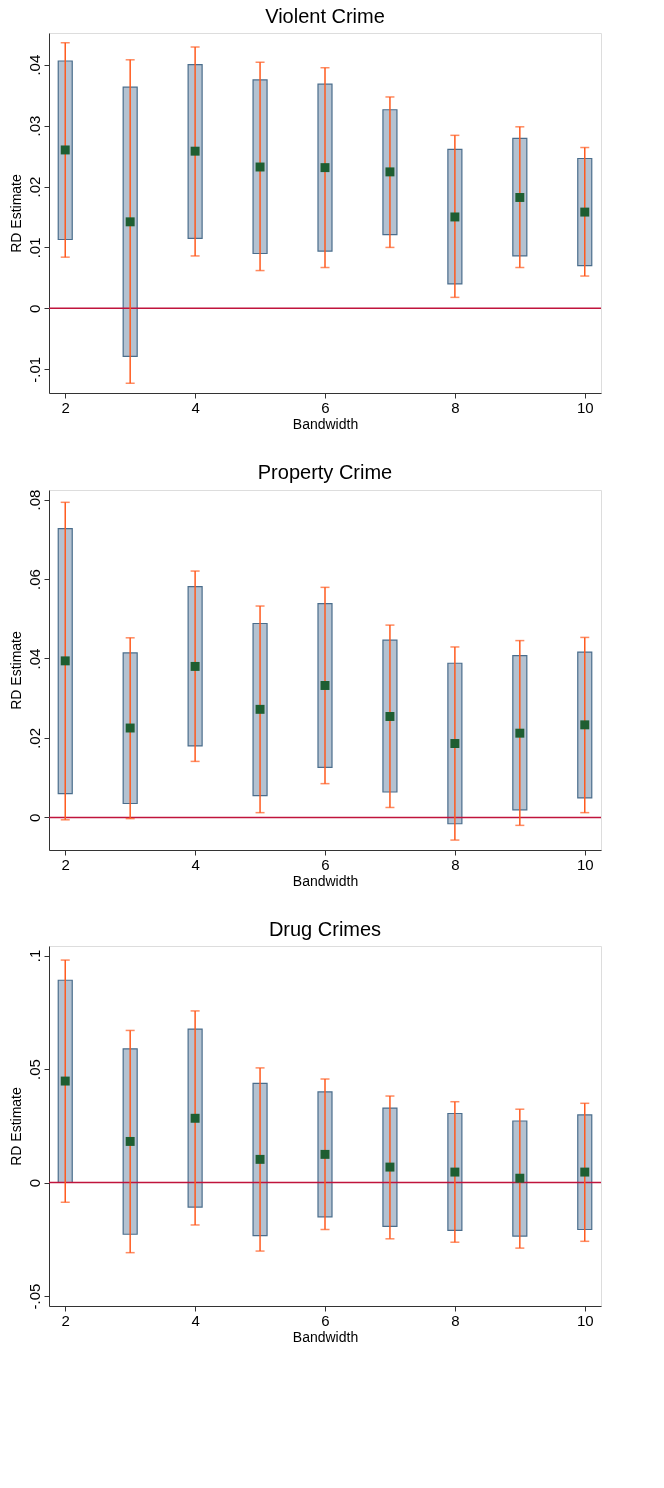  What do you see at coordinates (34, 579) in the screenshot?
I see `y-tick-label: .06` at bounding box center [34, 579].